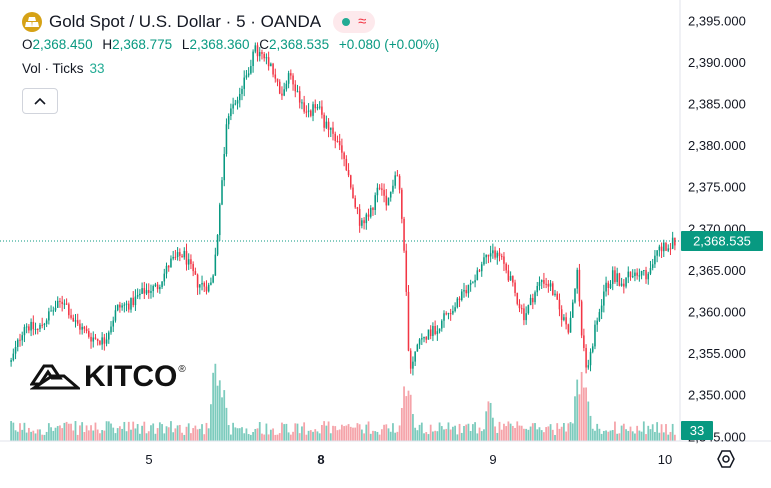 The width and height of the screenshot is (771, 488). What do you see at coordinates (717, 270) in the screenshot?
I see `y-tick-label: 2,365.000` at bounding box center [717, 270].